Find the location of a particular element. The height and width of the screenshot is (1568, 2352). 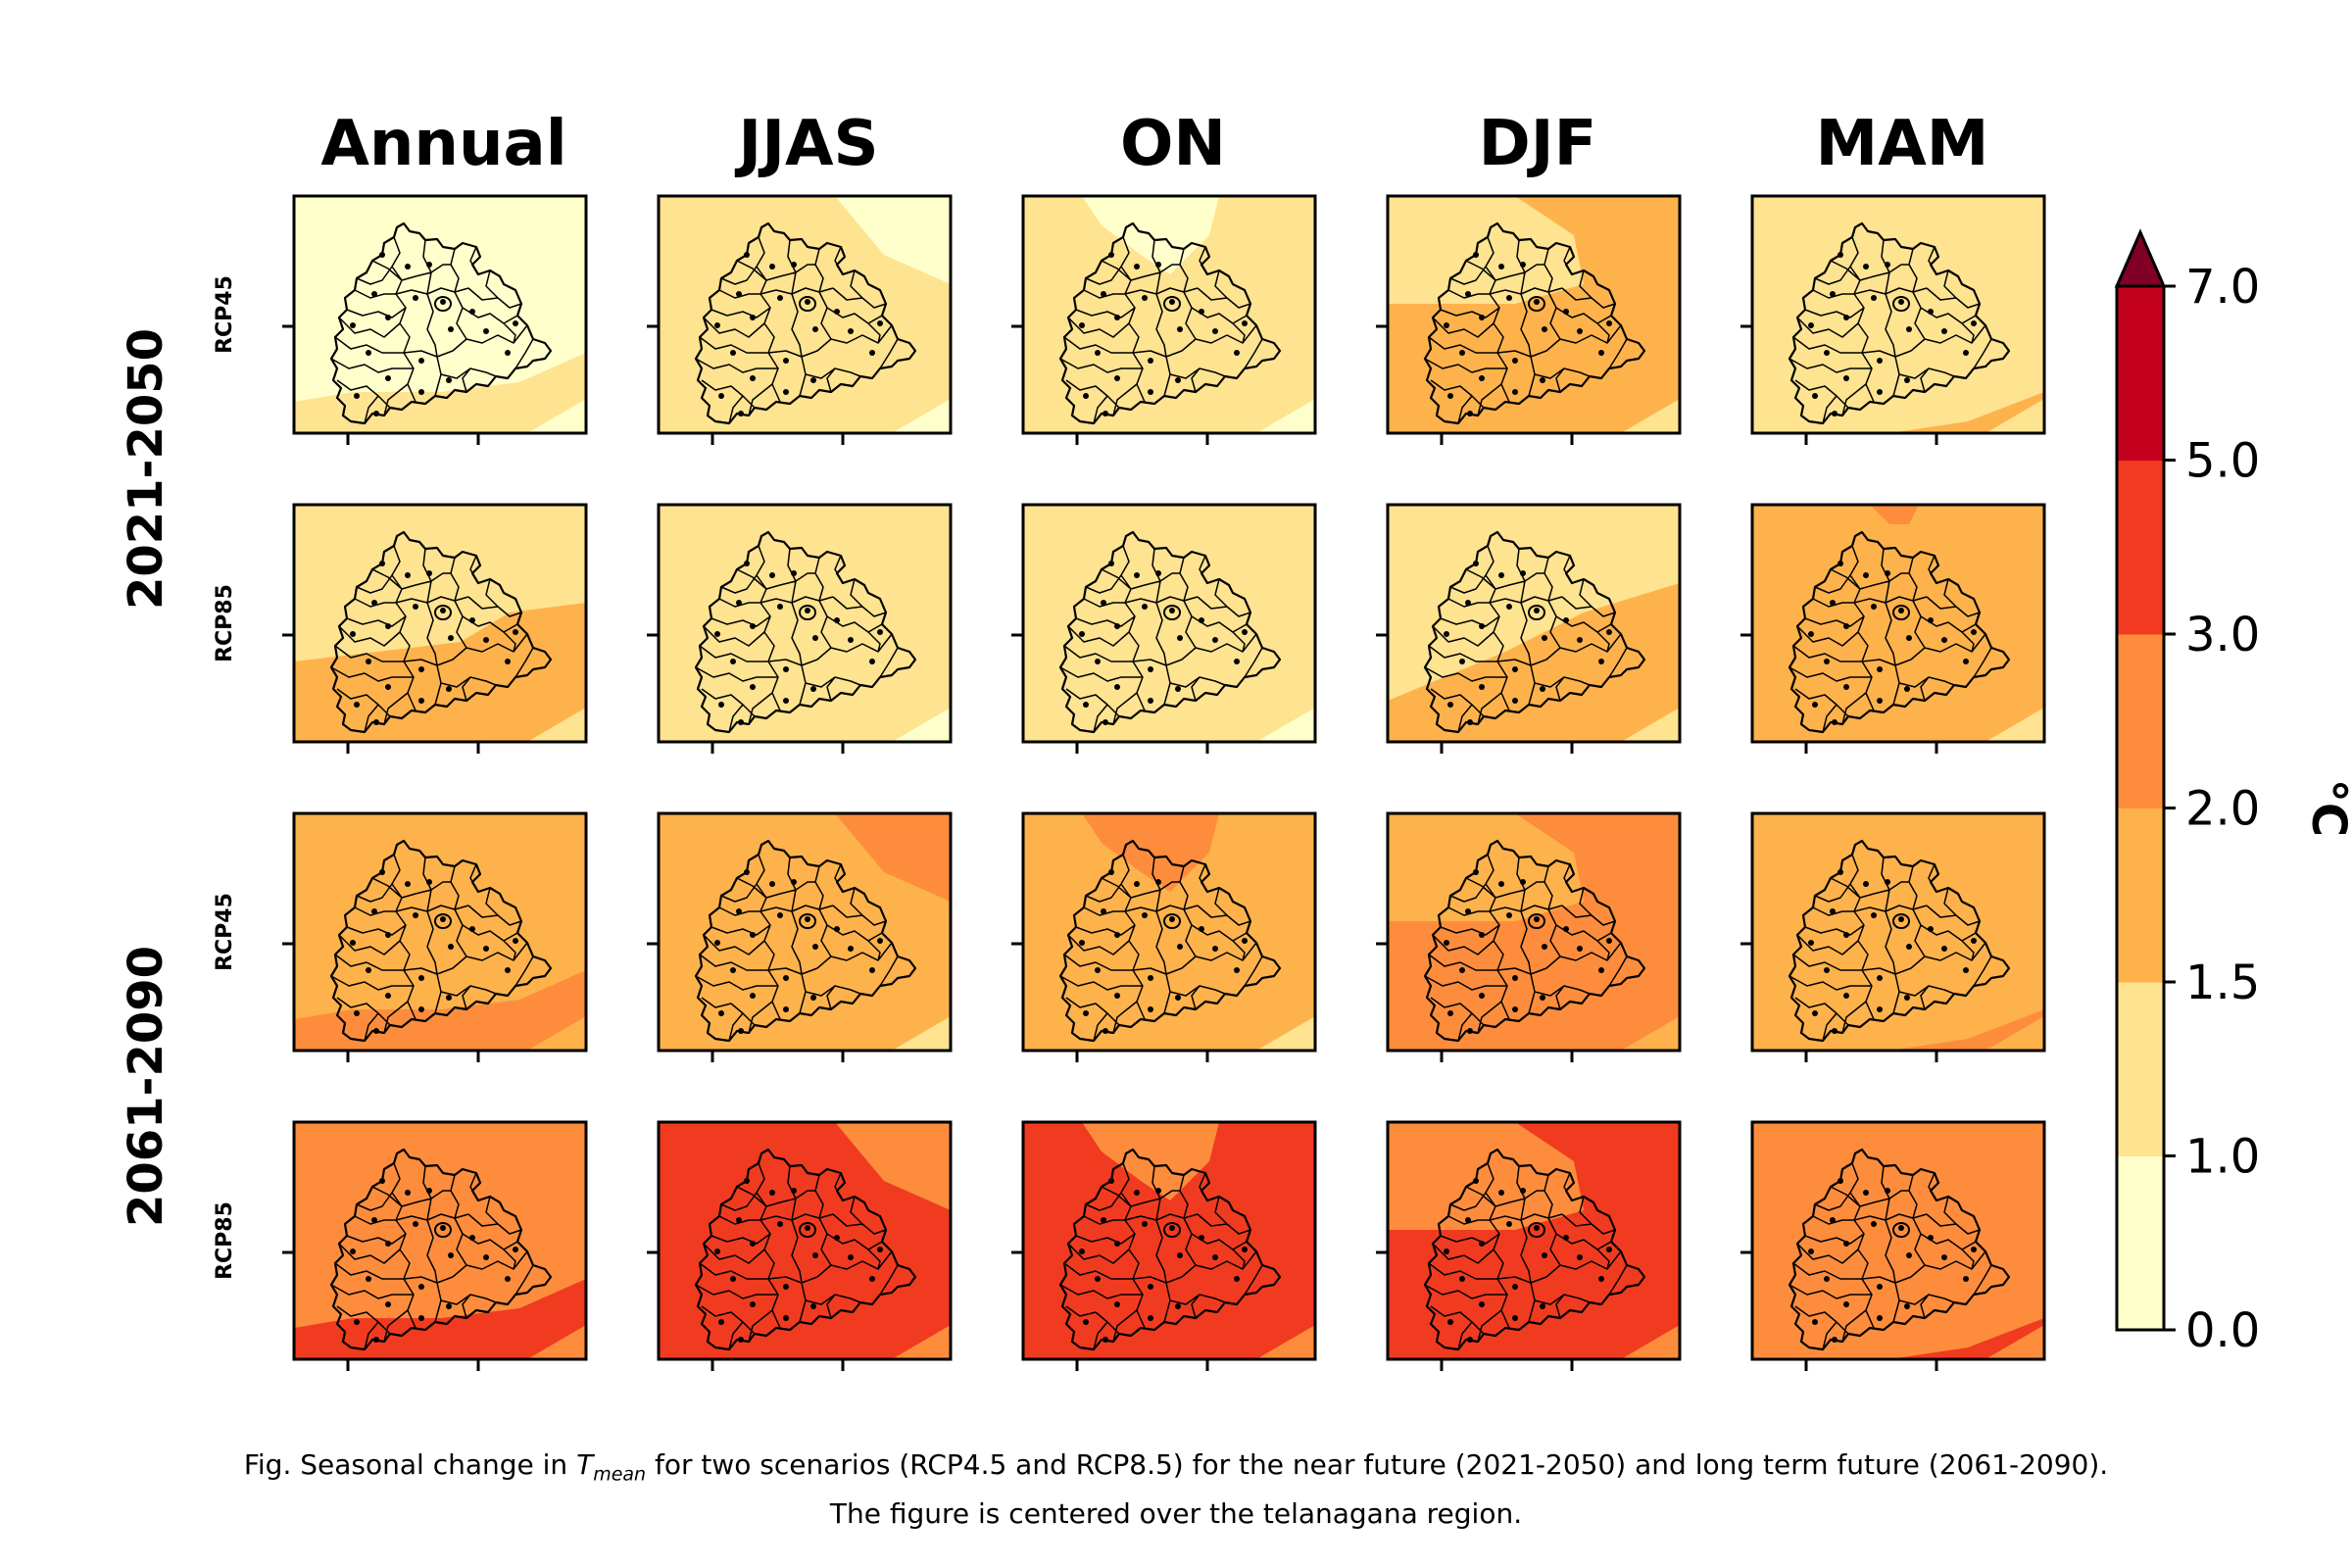

column-title-annual: Annual is located at coordinates (443, 144).